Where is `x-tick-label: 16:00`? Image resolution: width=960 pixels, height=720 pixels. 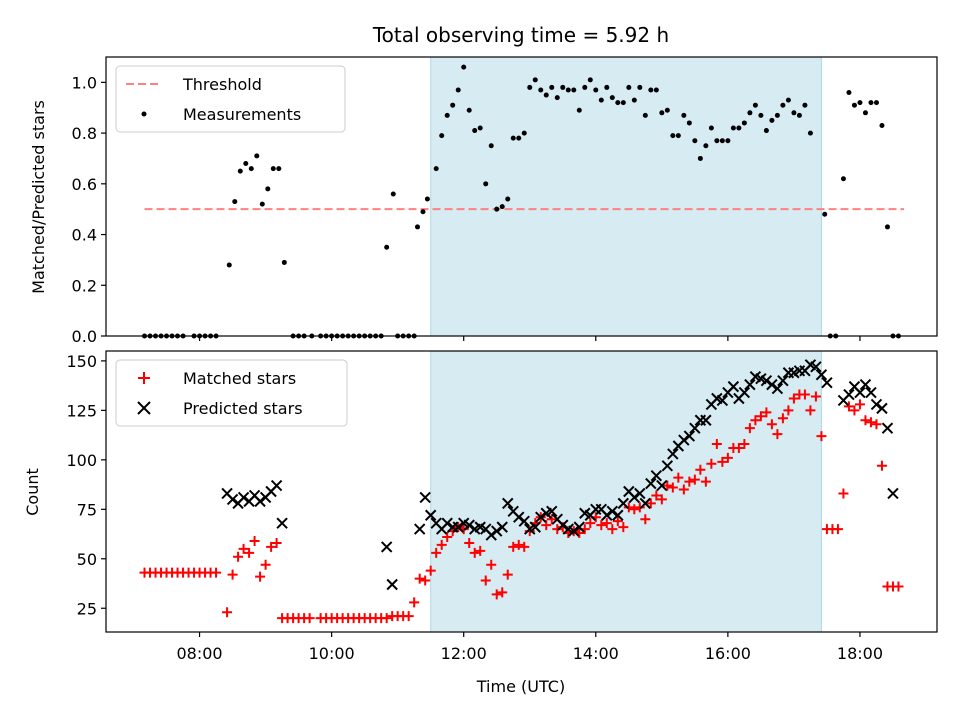
x-tick-label: 16:00 is located at coordinates (728, 653).